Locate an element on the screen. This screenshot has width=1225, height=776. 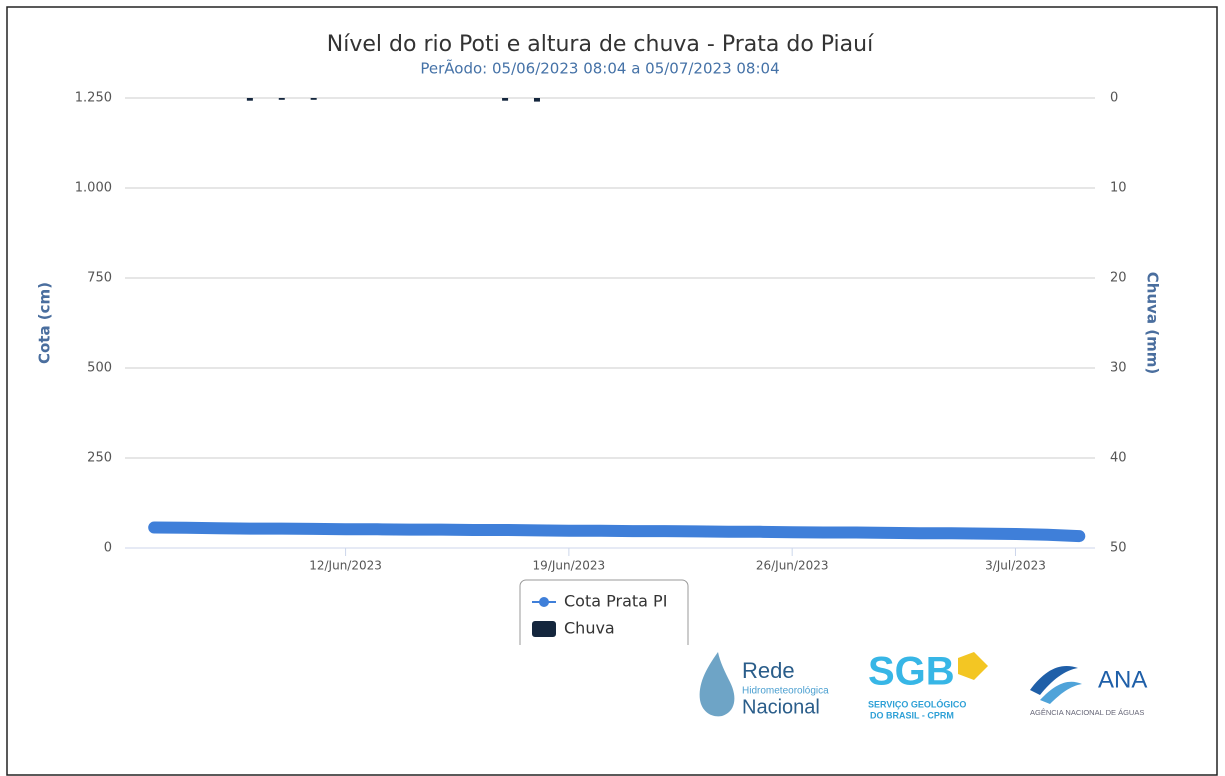
y-axis-title: Cota (cm) is located at coordinates (45, 323).